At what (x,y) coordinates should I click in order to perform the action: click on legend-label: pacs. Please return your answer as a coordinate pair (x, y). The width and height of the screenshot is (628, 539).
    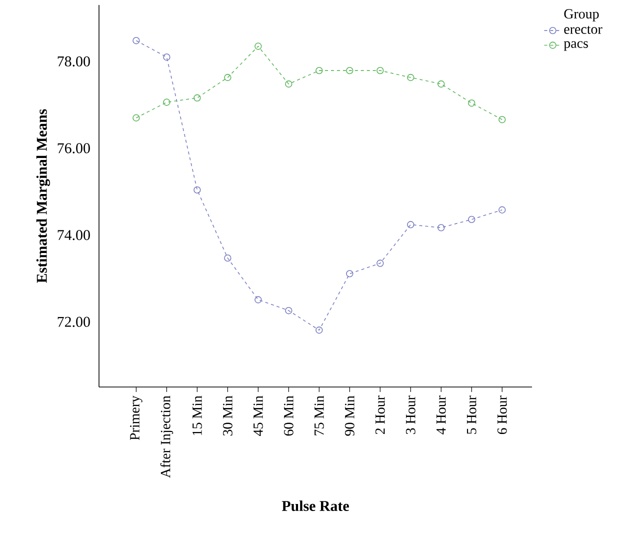
    Looking at the image, I should click on (576, 46).